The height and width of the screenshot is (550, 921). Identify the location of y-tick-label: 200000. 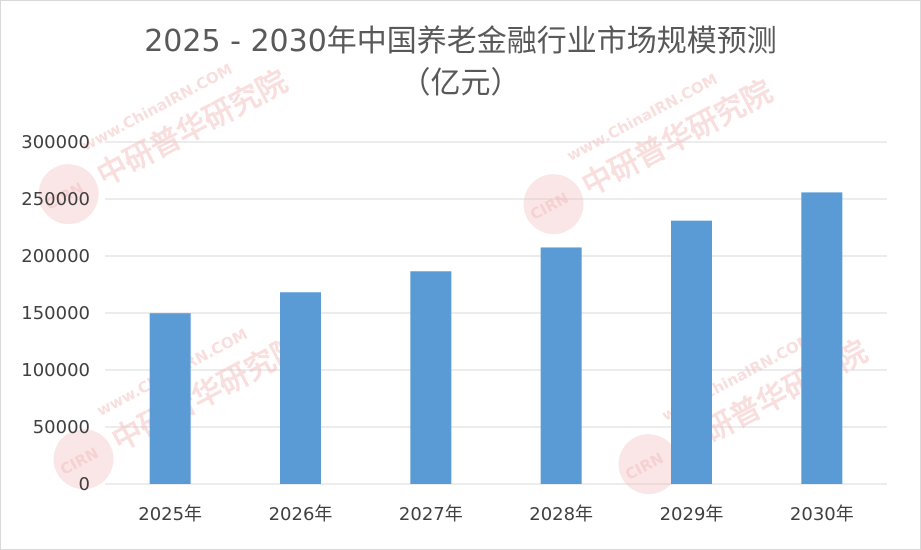
(55, 256).